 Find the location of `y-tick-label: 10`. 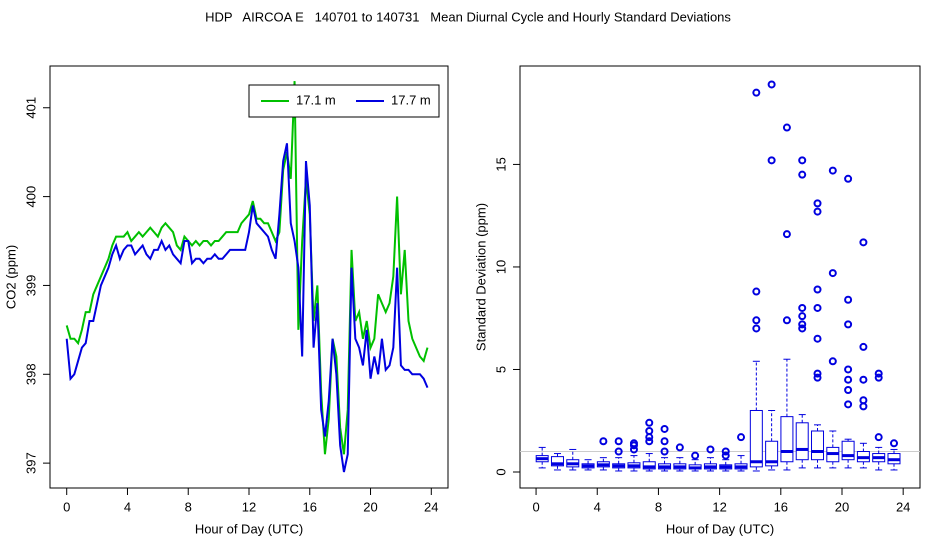

y-tick-label: 10 is located at coordinates (500, 267).